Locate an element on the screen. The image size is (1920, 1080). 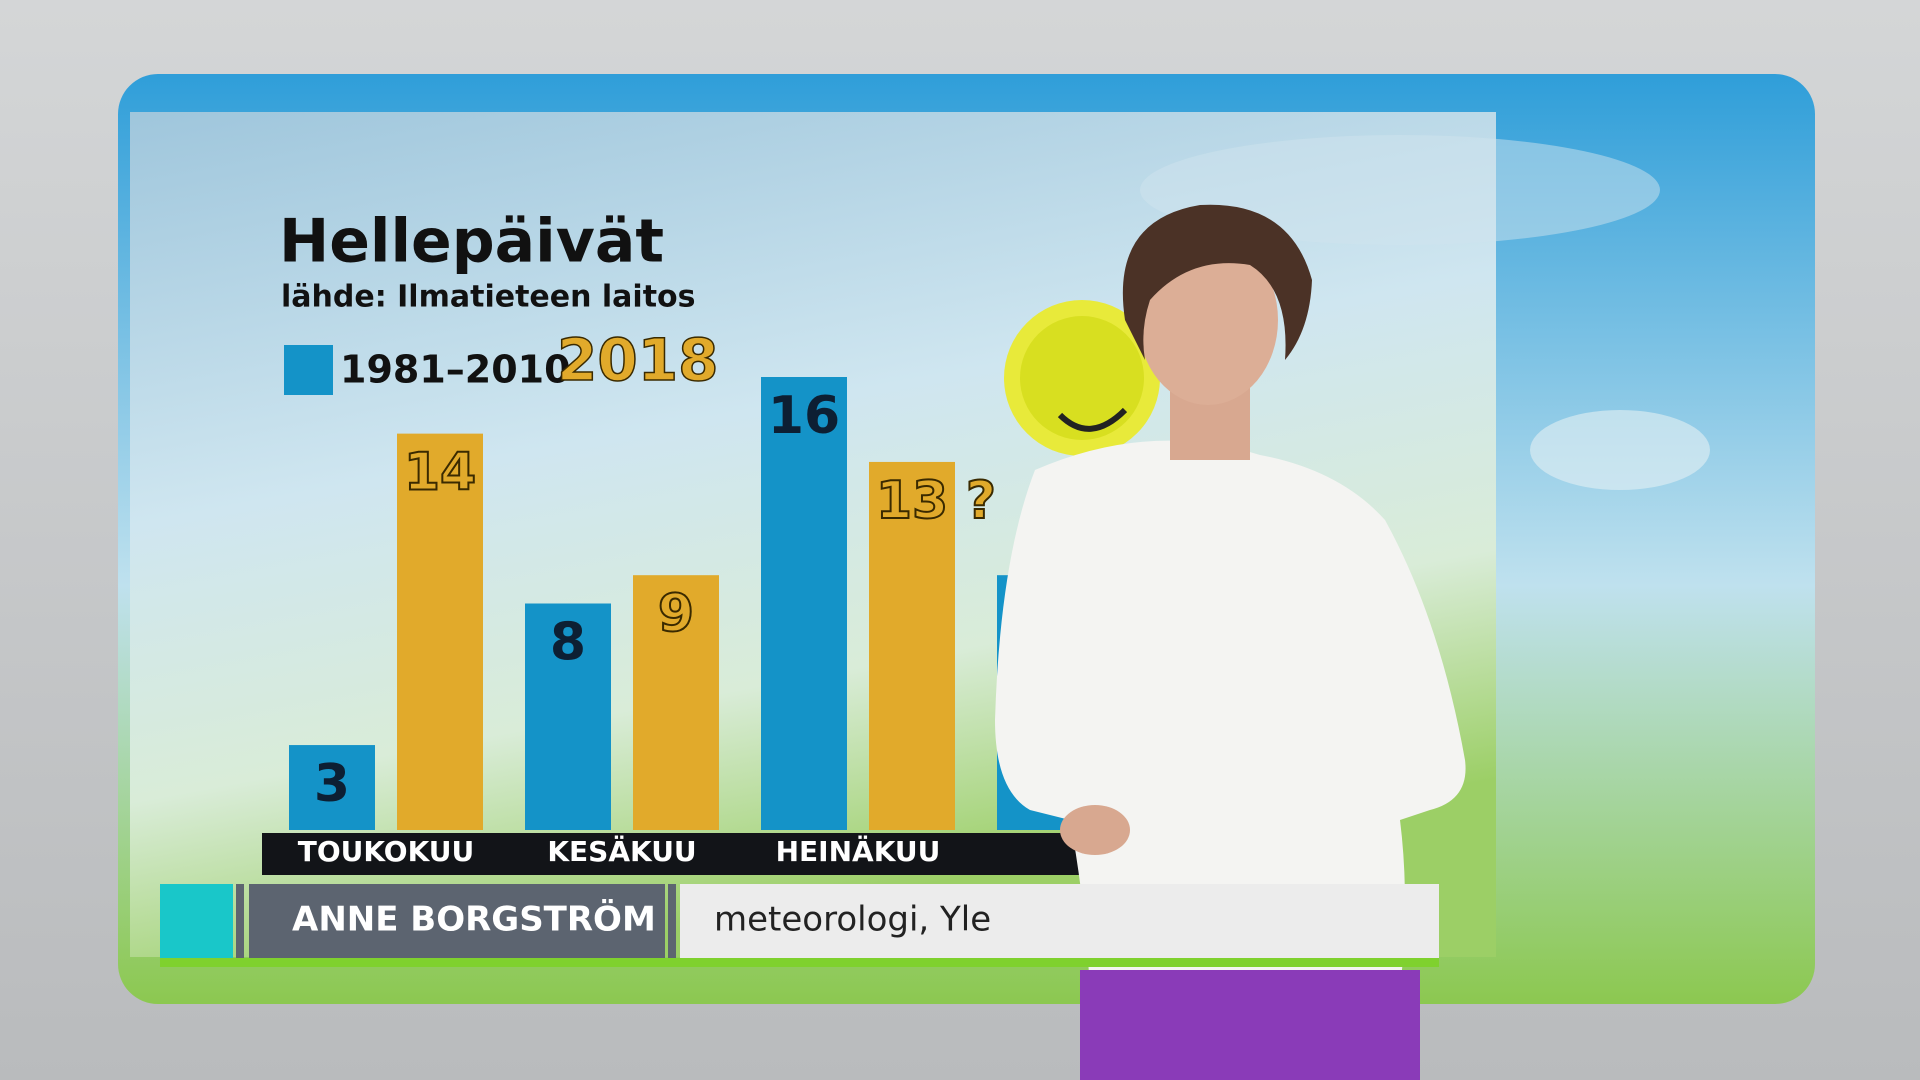
annotation: ? is located at coordinates (981, 501).